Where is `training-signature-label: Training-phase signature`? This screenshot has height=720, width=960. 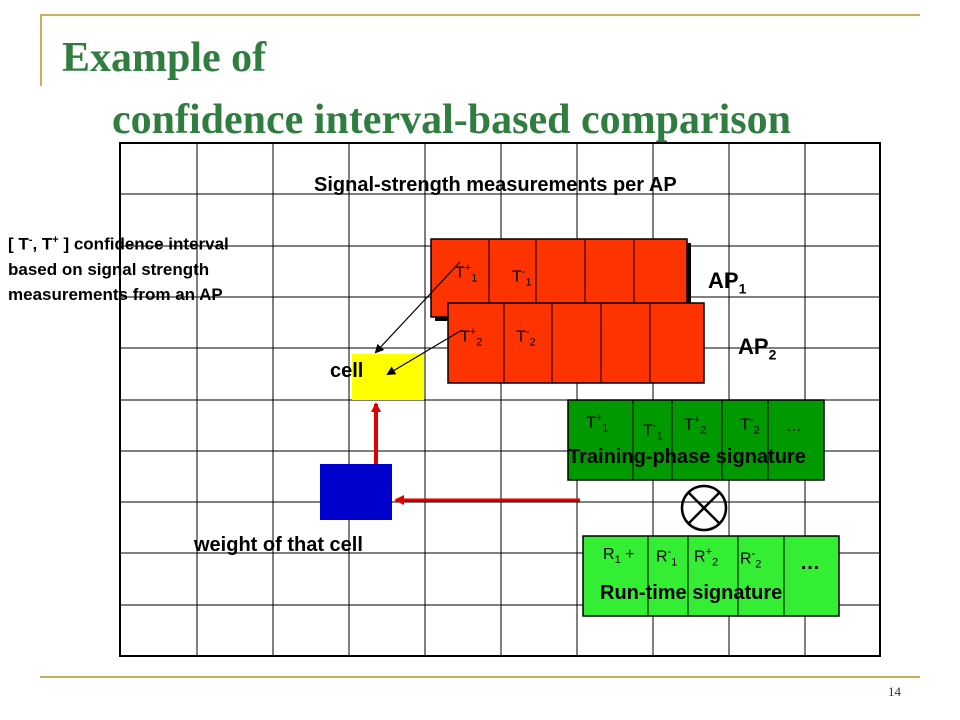
training-signature-label: Training-phase signature is located at coordinates (687, 457).